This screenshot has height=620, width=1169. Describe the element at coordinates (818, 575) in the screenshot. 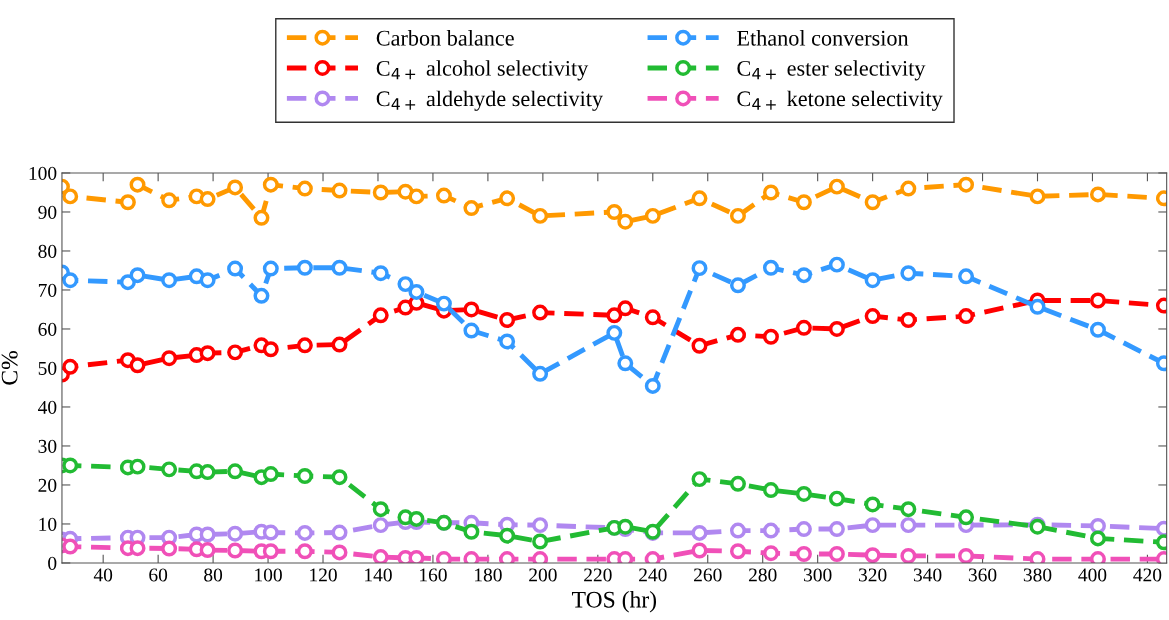

I see `x-tick-label: 300` at that location.